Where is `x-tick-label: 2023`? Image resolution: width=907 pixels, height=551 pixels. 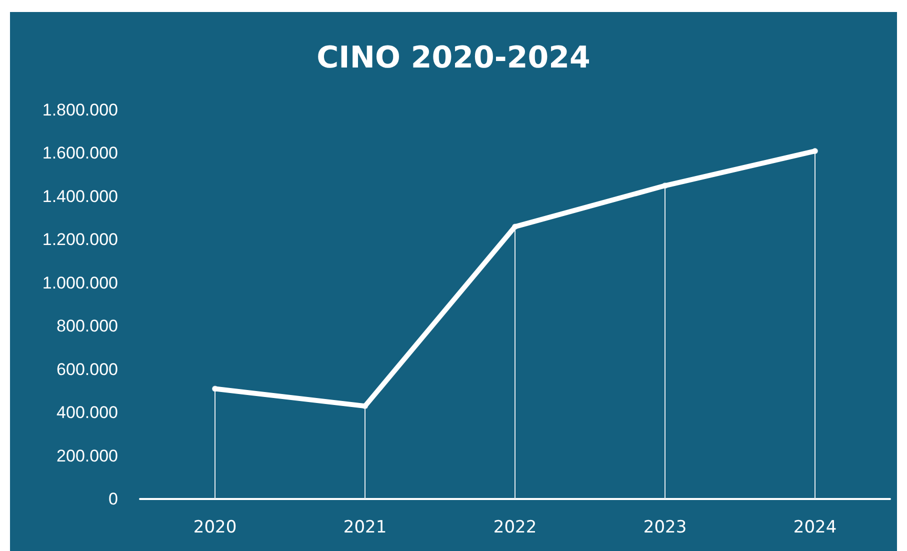
x-tick-label: 2023 is located at coordinates (665, 528).